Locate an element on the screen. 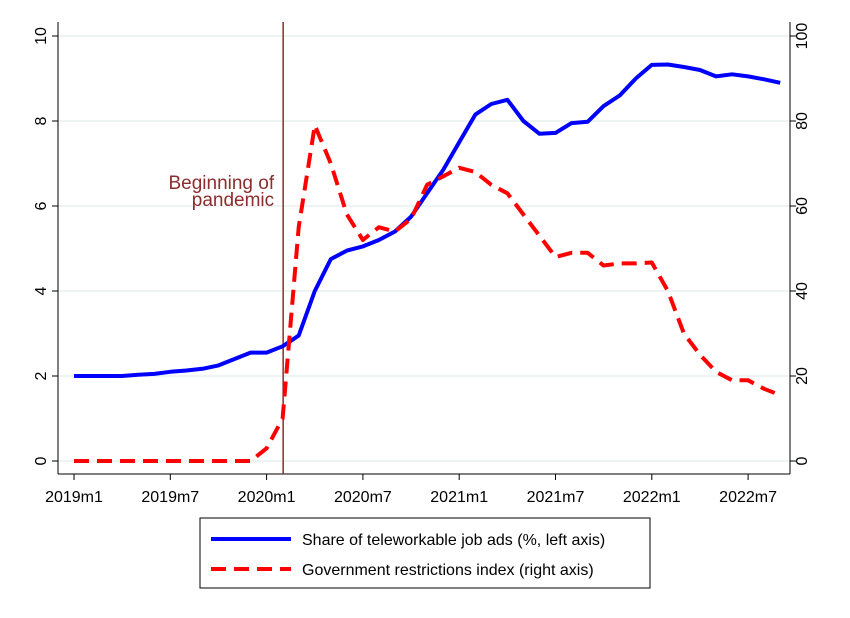 The width and height of the screenshot is (850, 618). x-tick-label: 2021m7 is located at coordinates (556, 497).